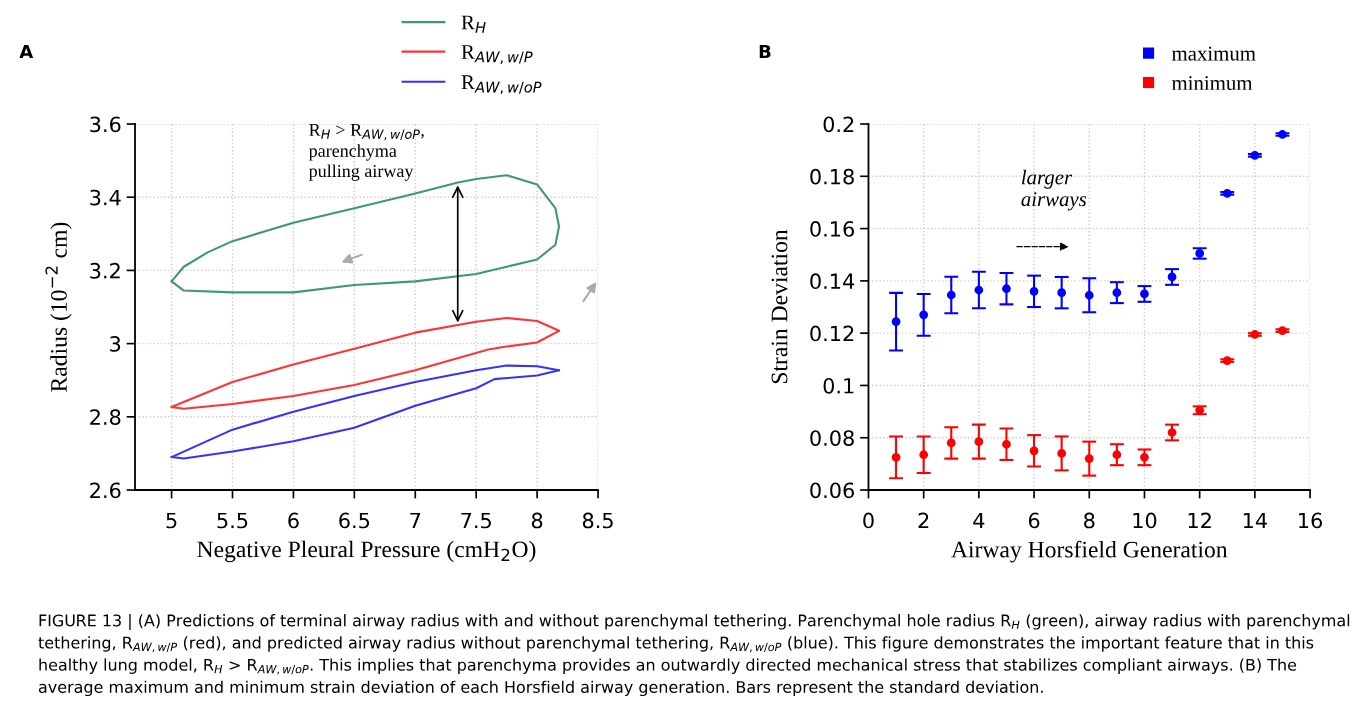  What do you see at coordinates (501, 85) in the screenshot?
I see `legend-label: R$_{AW,w/oP}$` at bounding box center [501, 85].